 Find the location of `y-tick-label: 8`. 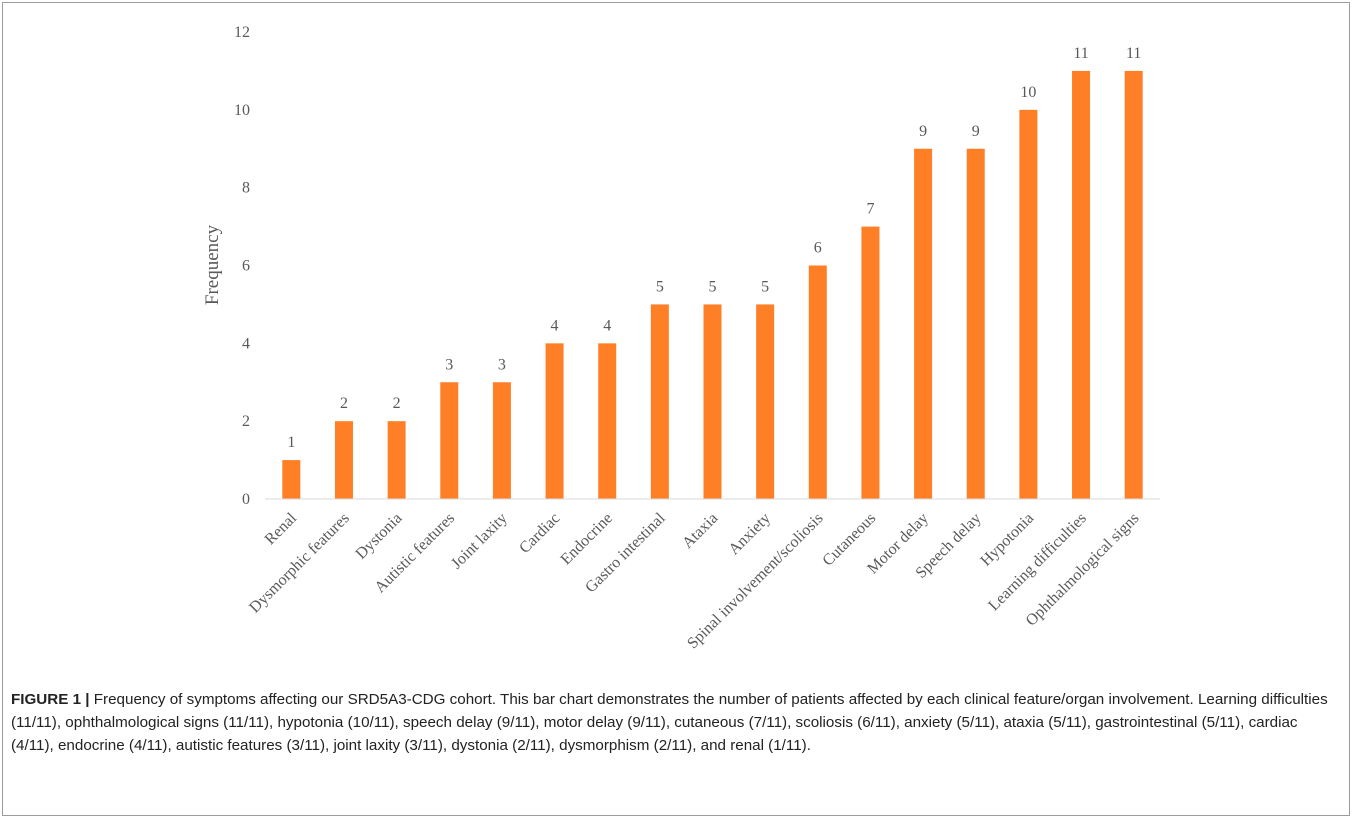

y-tick-label: 8 is located at coordinates (246, 188).